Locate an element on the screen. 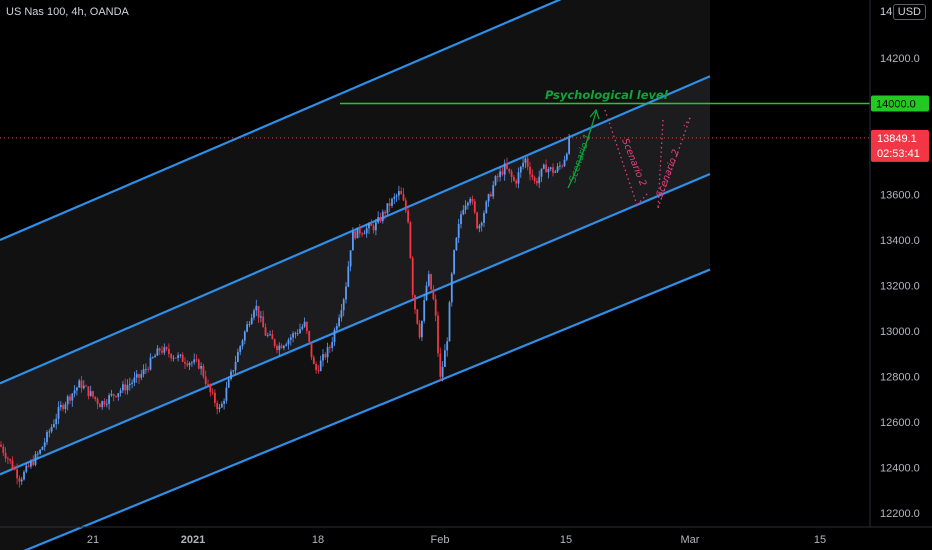 The height and width of the screenshot is (550, 932). time-axis: 21 2021 18 Feb 15 Mar 15 is located at coordinates (456, 540).